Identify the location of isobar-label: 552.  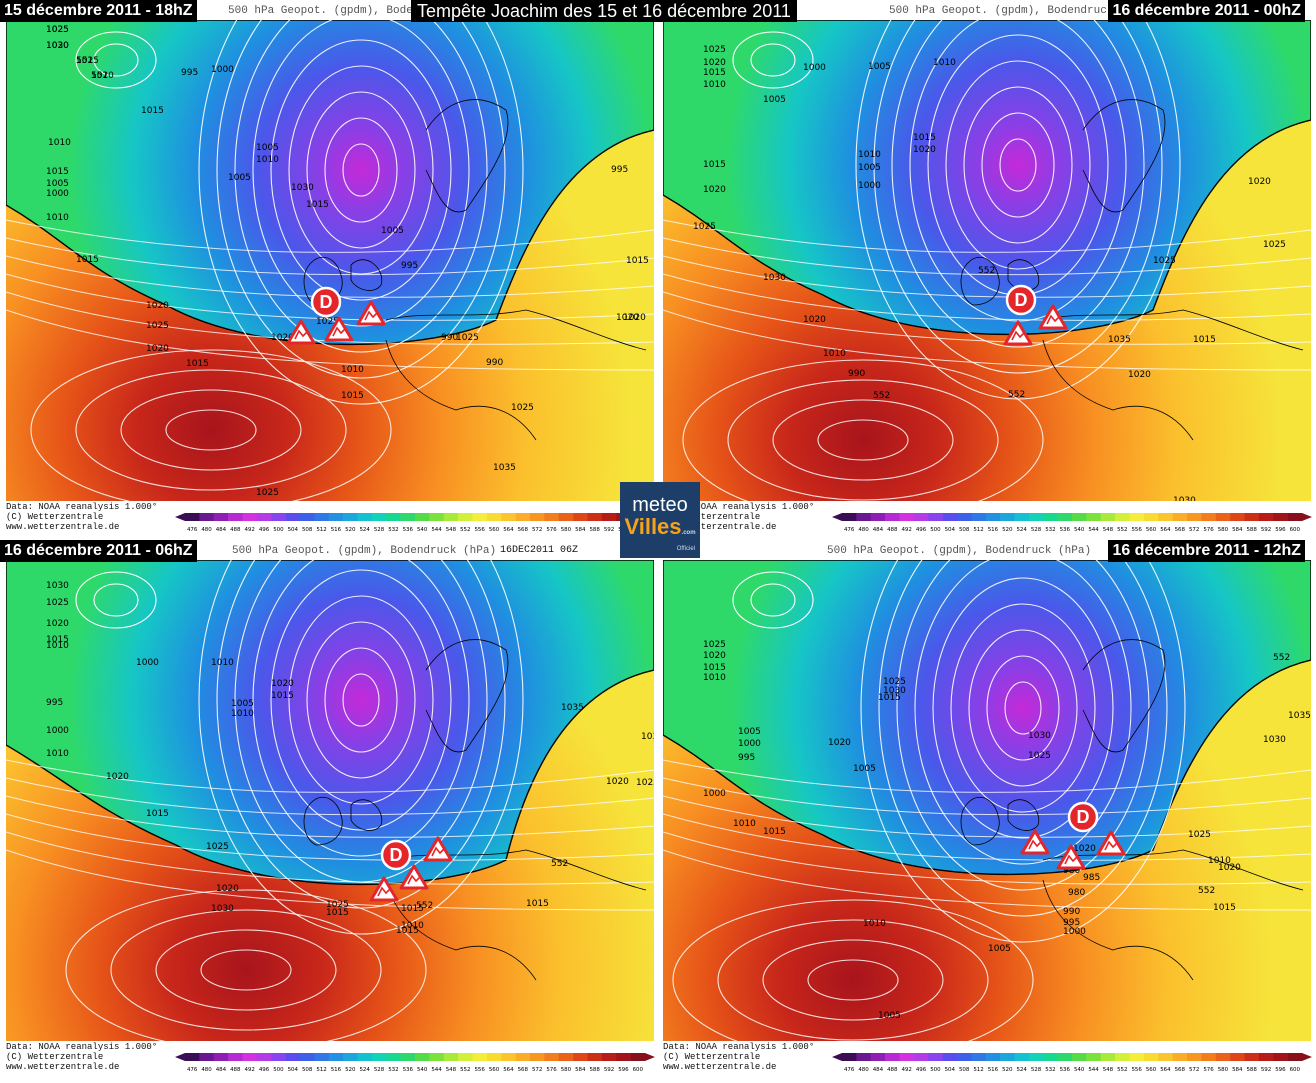
(99, 76).